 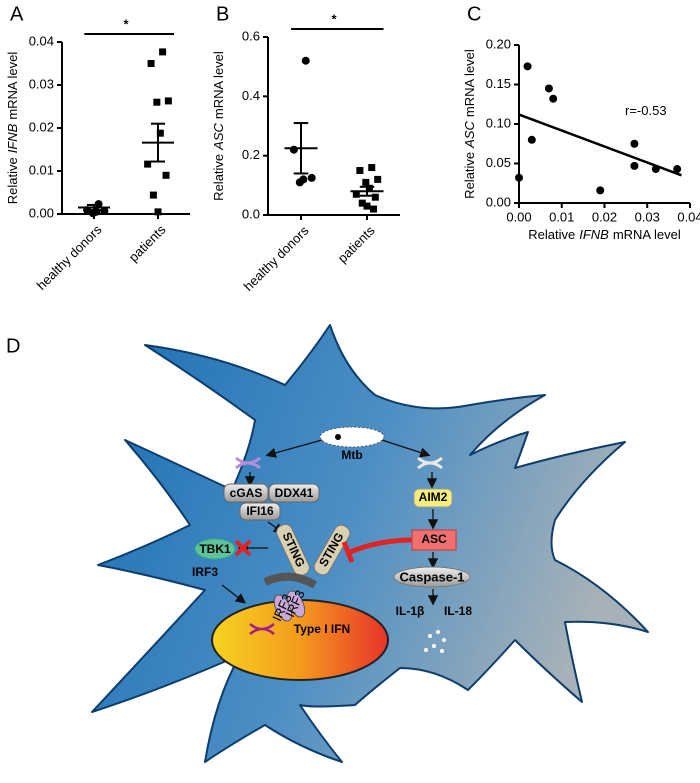 What do you see at coordinates (243, 548) in the screenshot?
I see `block-mark` at bounding box center [243, 548].